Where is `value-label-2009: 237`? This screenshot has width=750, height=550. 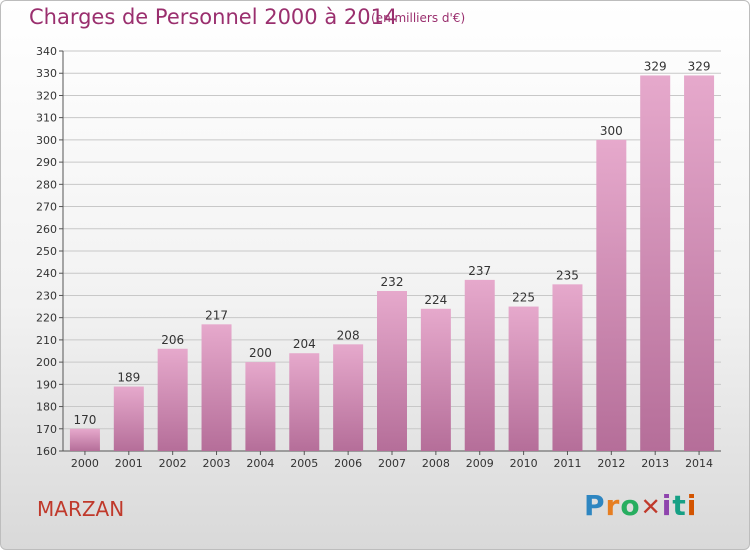 value-label-2009: 237 is located at coordinates (479, 271).